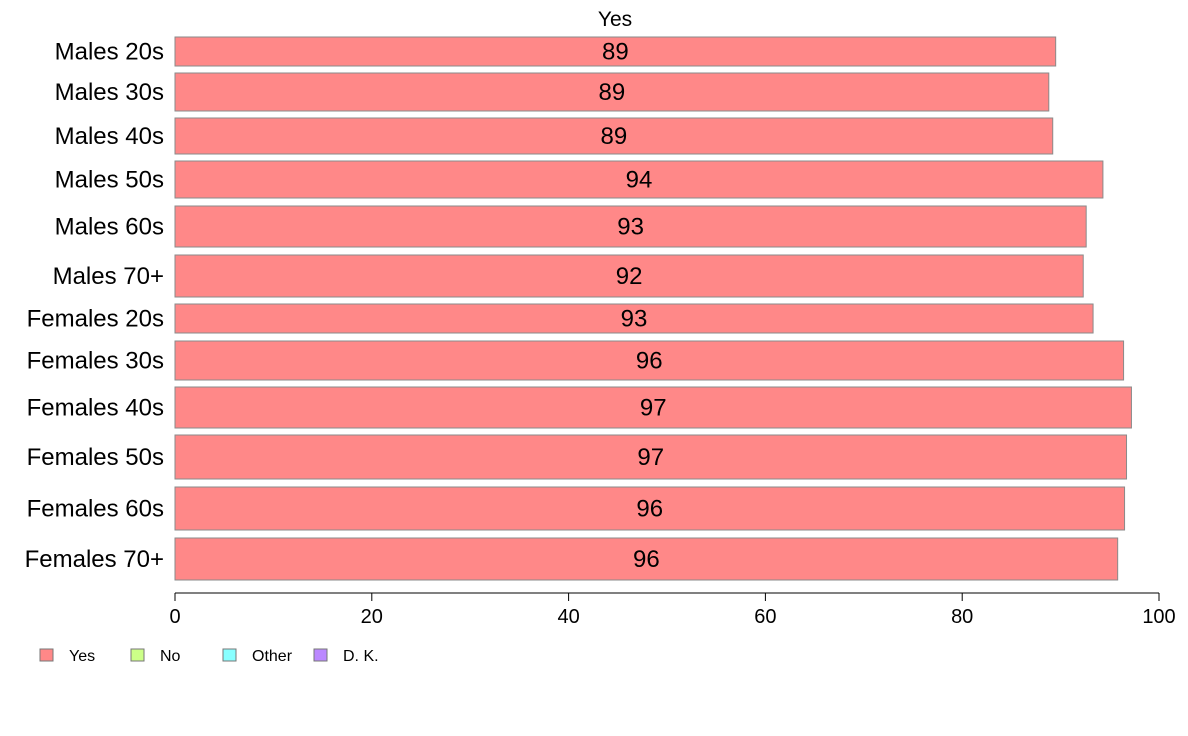 This screenshot has width=1188, height=736. I want to click on data-label: 92, so click(629, 276).